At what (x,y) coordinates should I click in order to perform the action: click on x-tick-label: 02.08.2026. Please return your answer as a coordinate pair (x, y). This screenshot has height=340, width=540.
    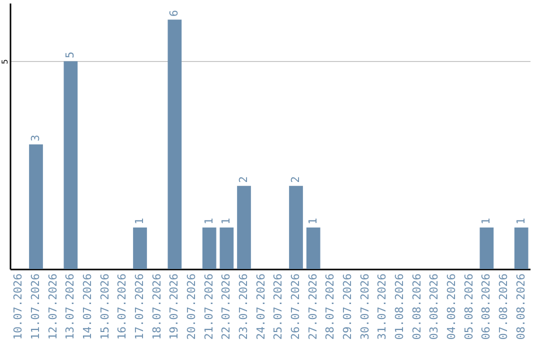
    Looking at the image, I should click on (417, 307).